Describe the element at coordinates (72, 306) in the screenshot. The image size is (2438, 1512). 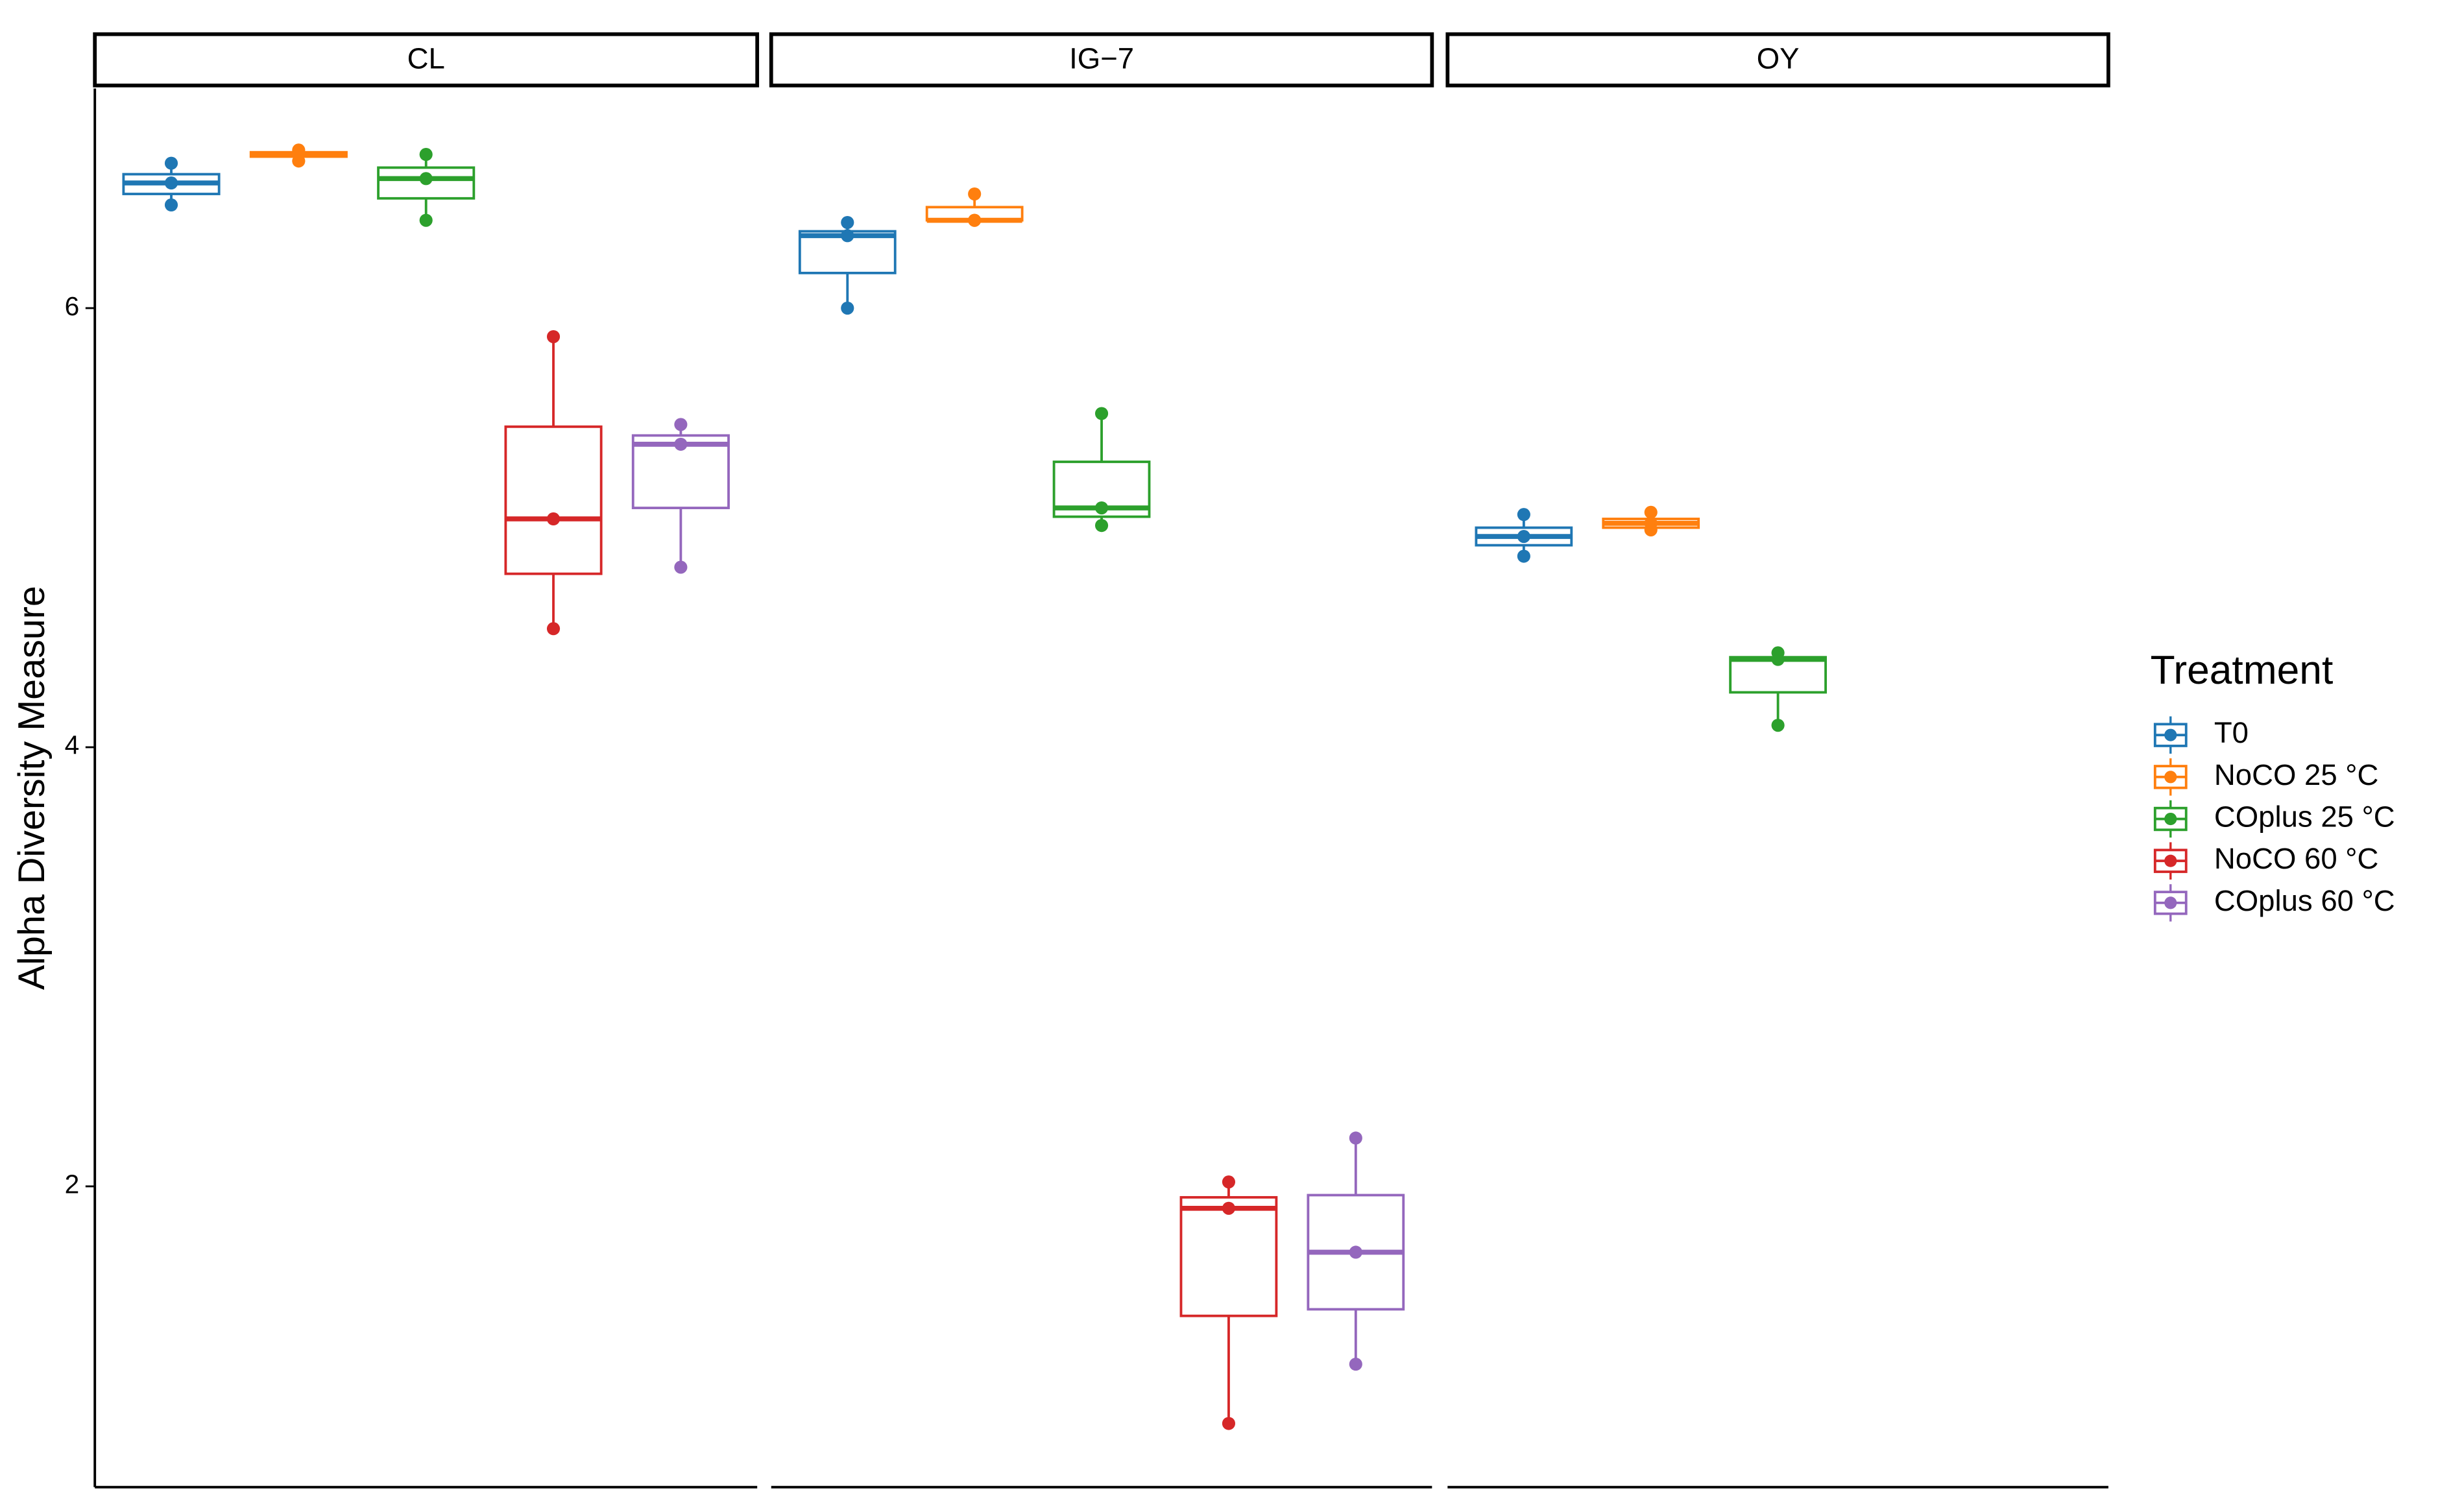
I see `y-tick-label: 6` at that location.